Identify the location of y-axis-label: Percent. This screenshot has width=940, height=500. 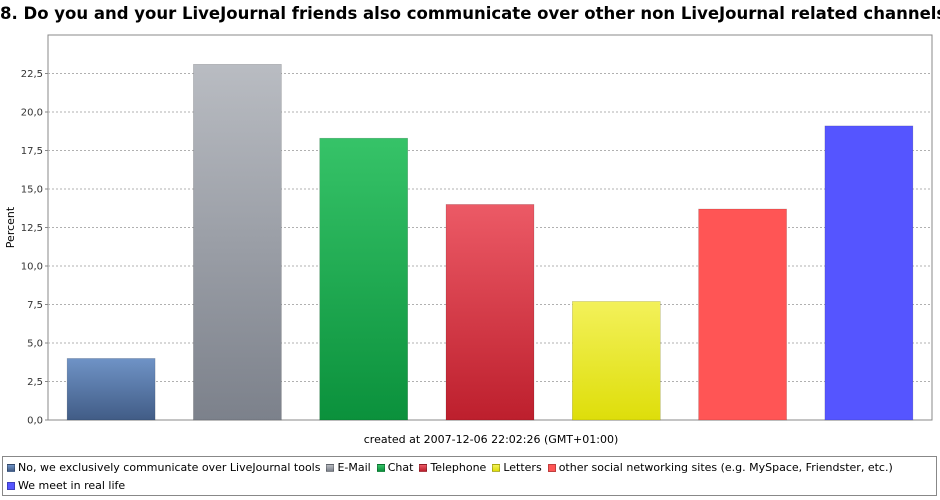
(10, 227).